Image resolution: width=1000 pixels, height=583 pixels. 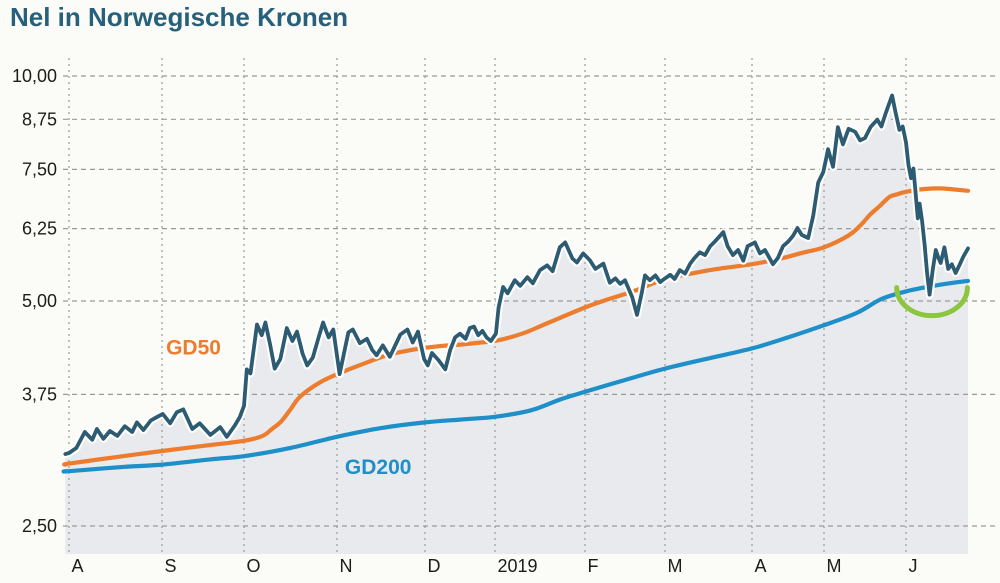 I want to click on x-tick-label: F, so click(x=593, y=566).